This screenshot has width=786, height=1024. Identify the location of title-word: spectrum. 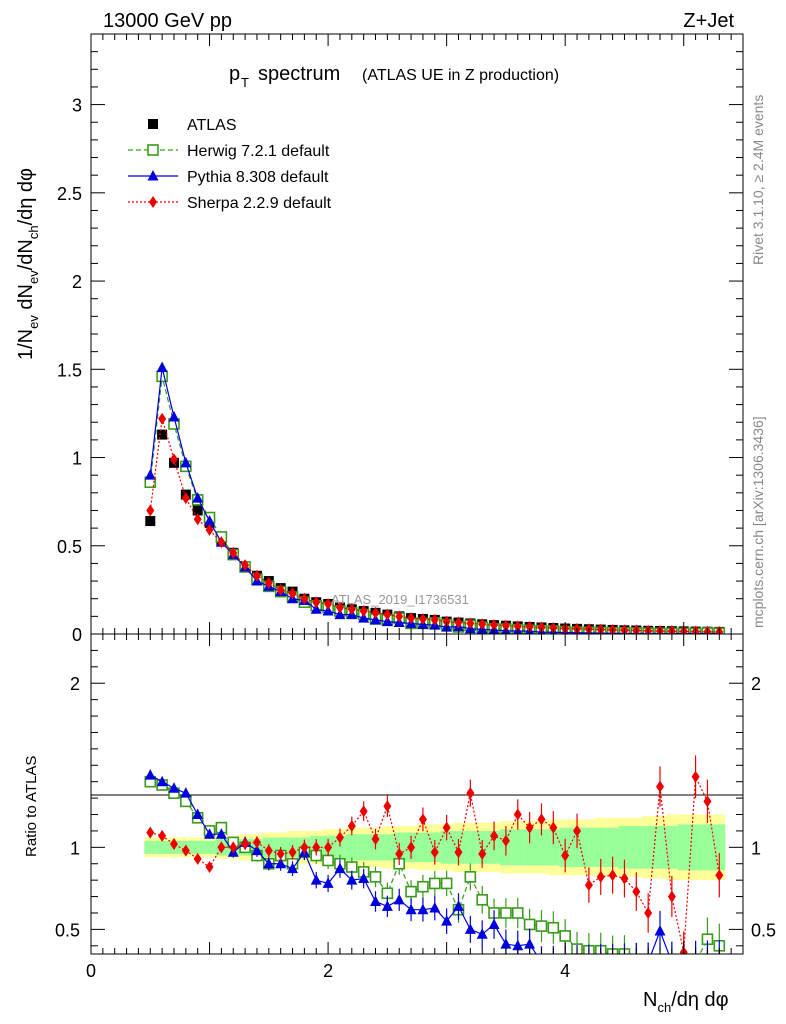
(299, 74).